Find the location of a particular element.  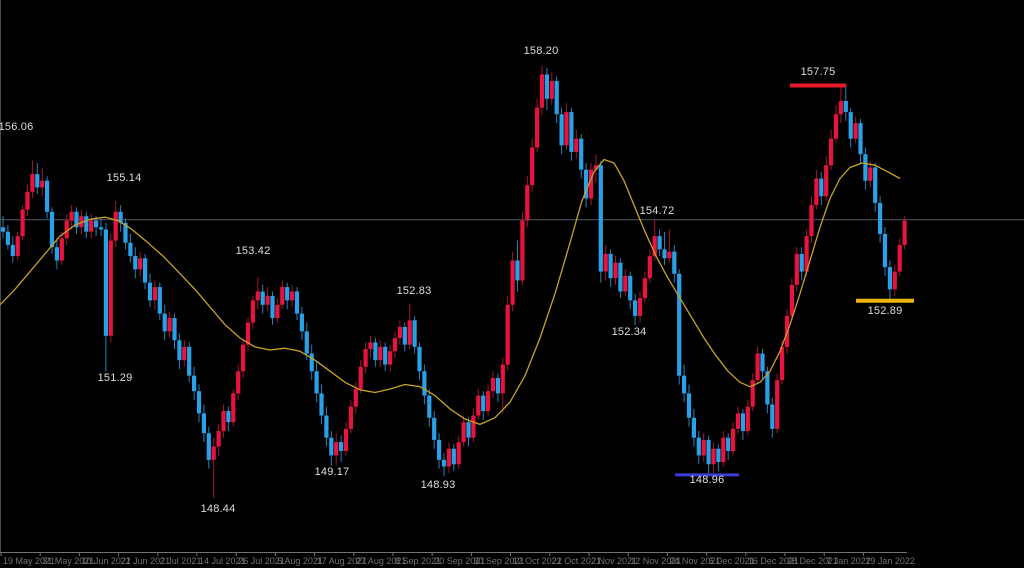

date-label: 10 Jun 2021 is located at coordinates (106, 561).